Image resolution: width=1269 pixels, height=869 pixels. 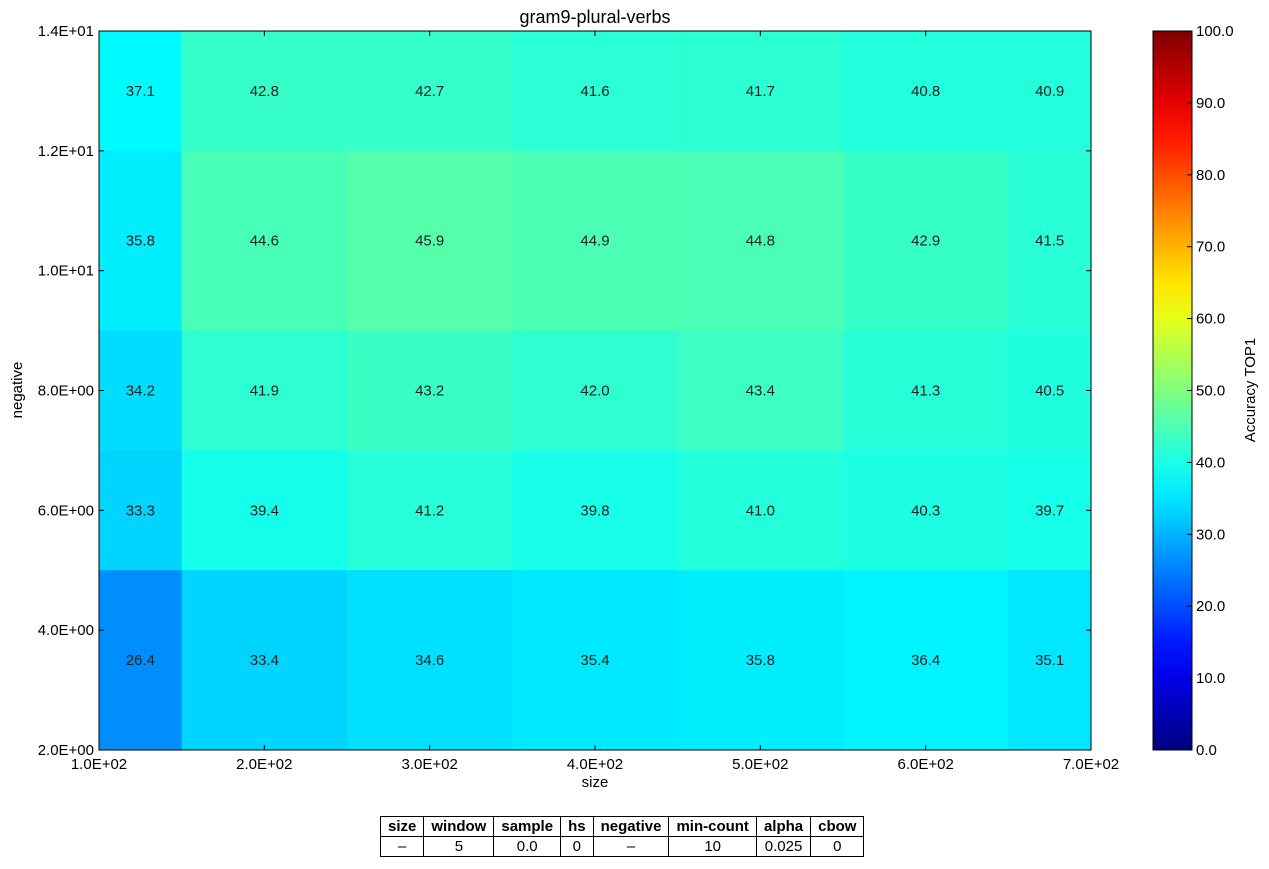 I want to click on cell-value-label: 35.1, so click(x=1049, y=660).